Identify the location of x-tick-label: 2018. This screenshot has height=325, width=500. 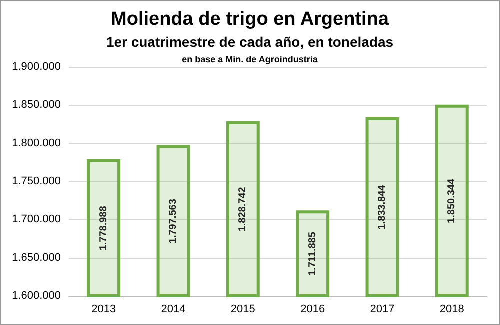
(452, 310).